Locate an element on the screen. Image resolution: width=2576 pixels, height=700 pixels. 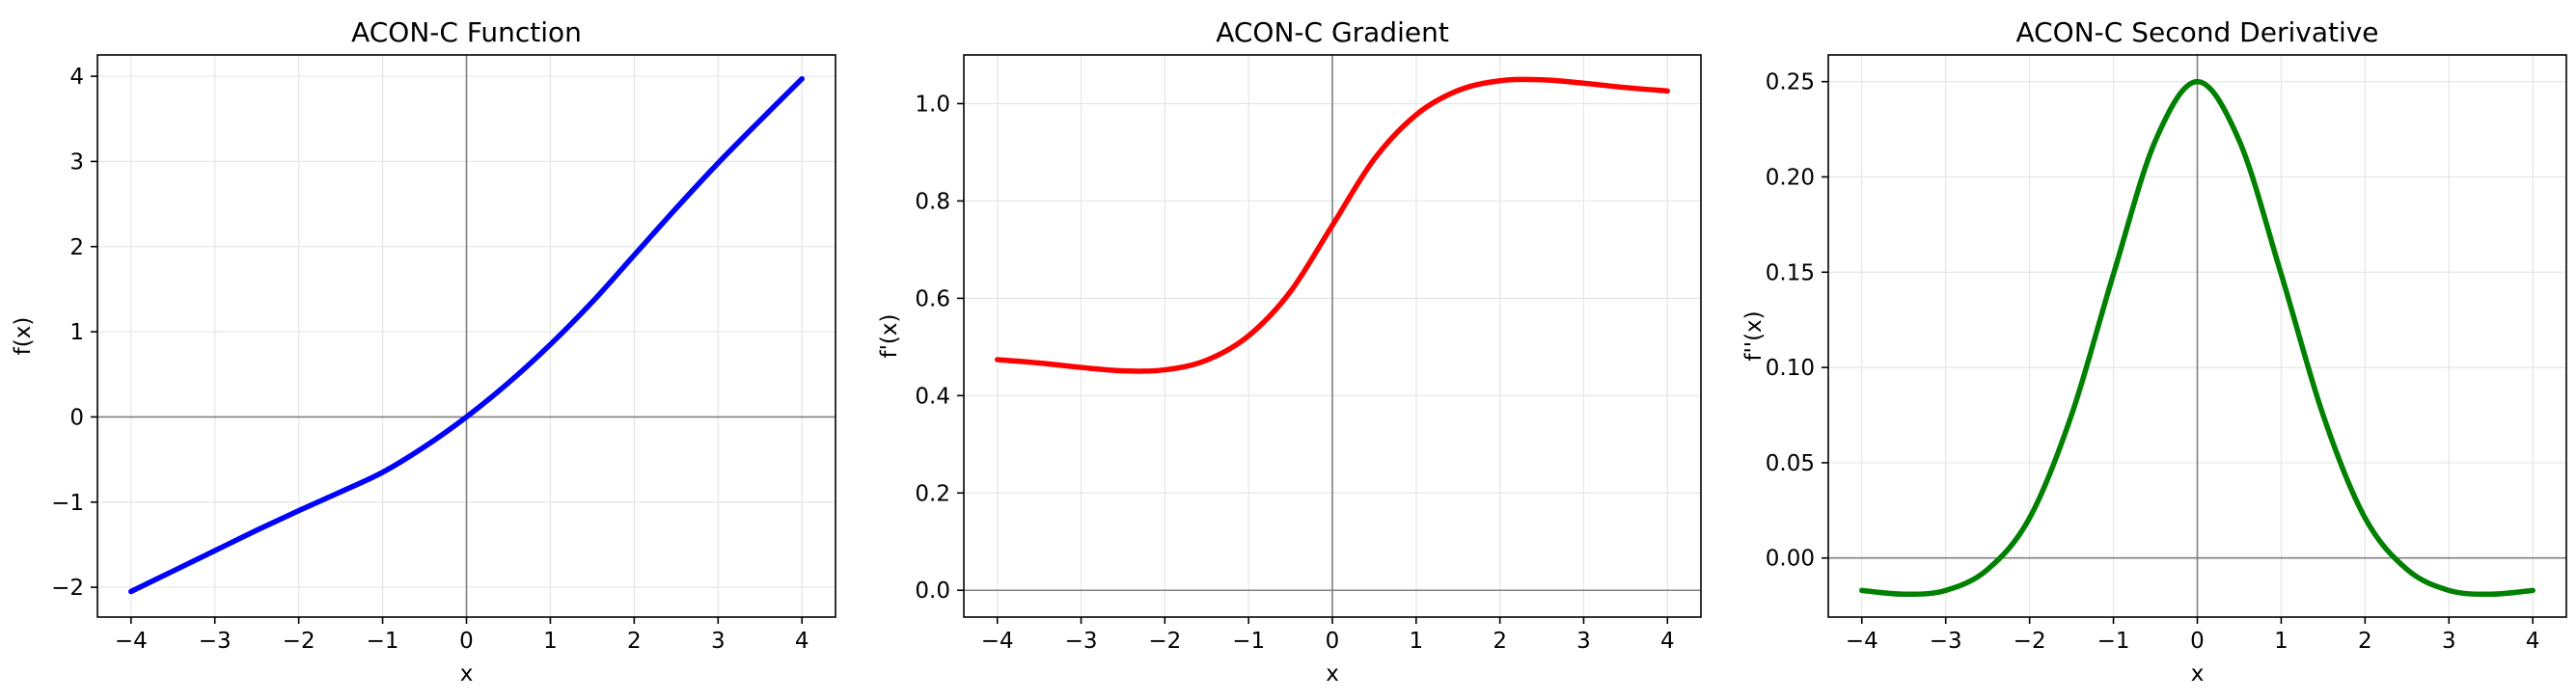
y-tick-label: −2 is located at coordinates (67, 588).